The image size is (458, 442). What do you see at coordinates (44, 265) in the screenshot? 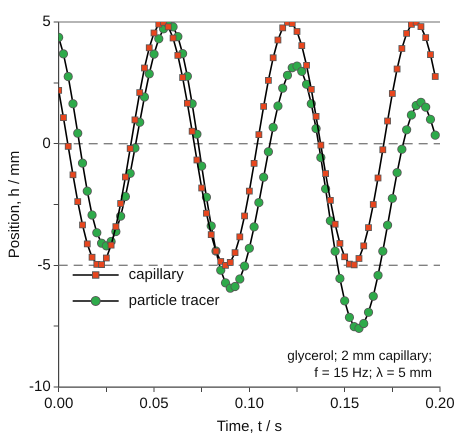
I see `y-tick-label: -5` at bounding box center [44, 265].